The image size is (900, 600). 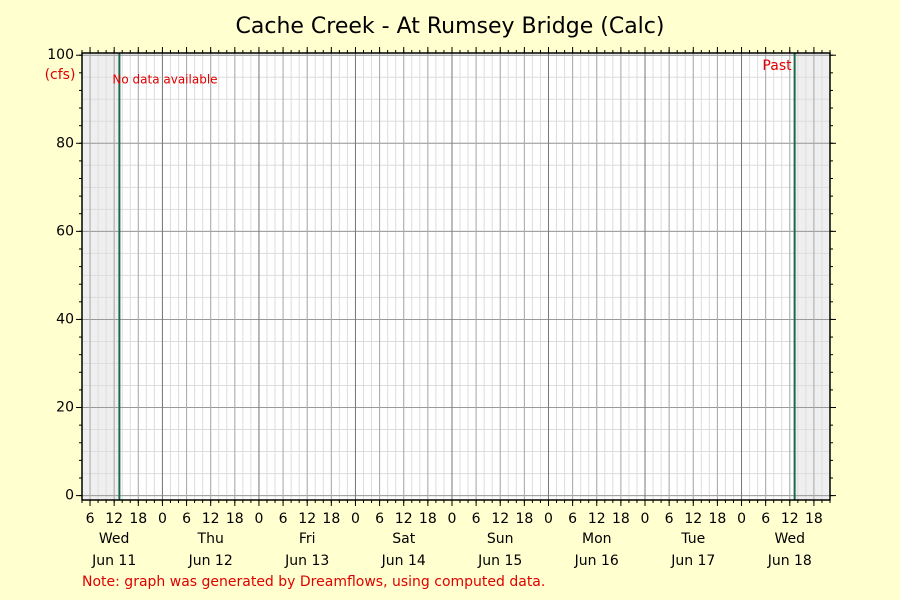 I want to click on date-label: Jun 13, so click(x=306, y=561).